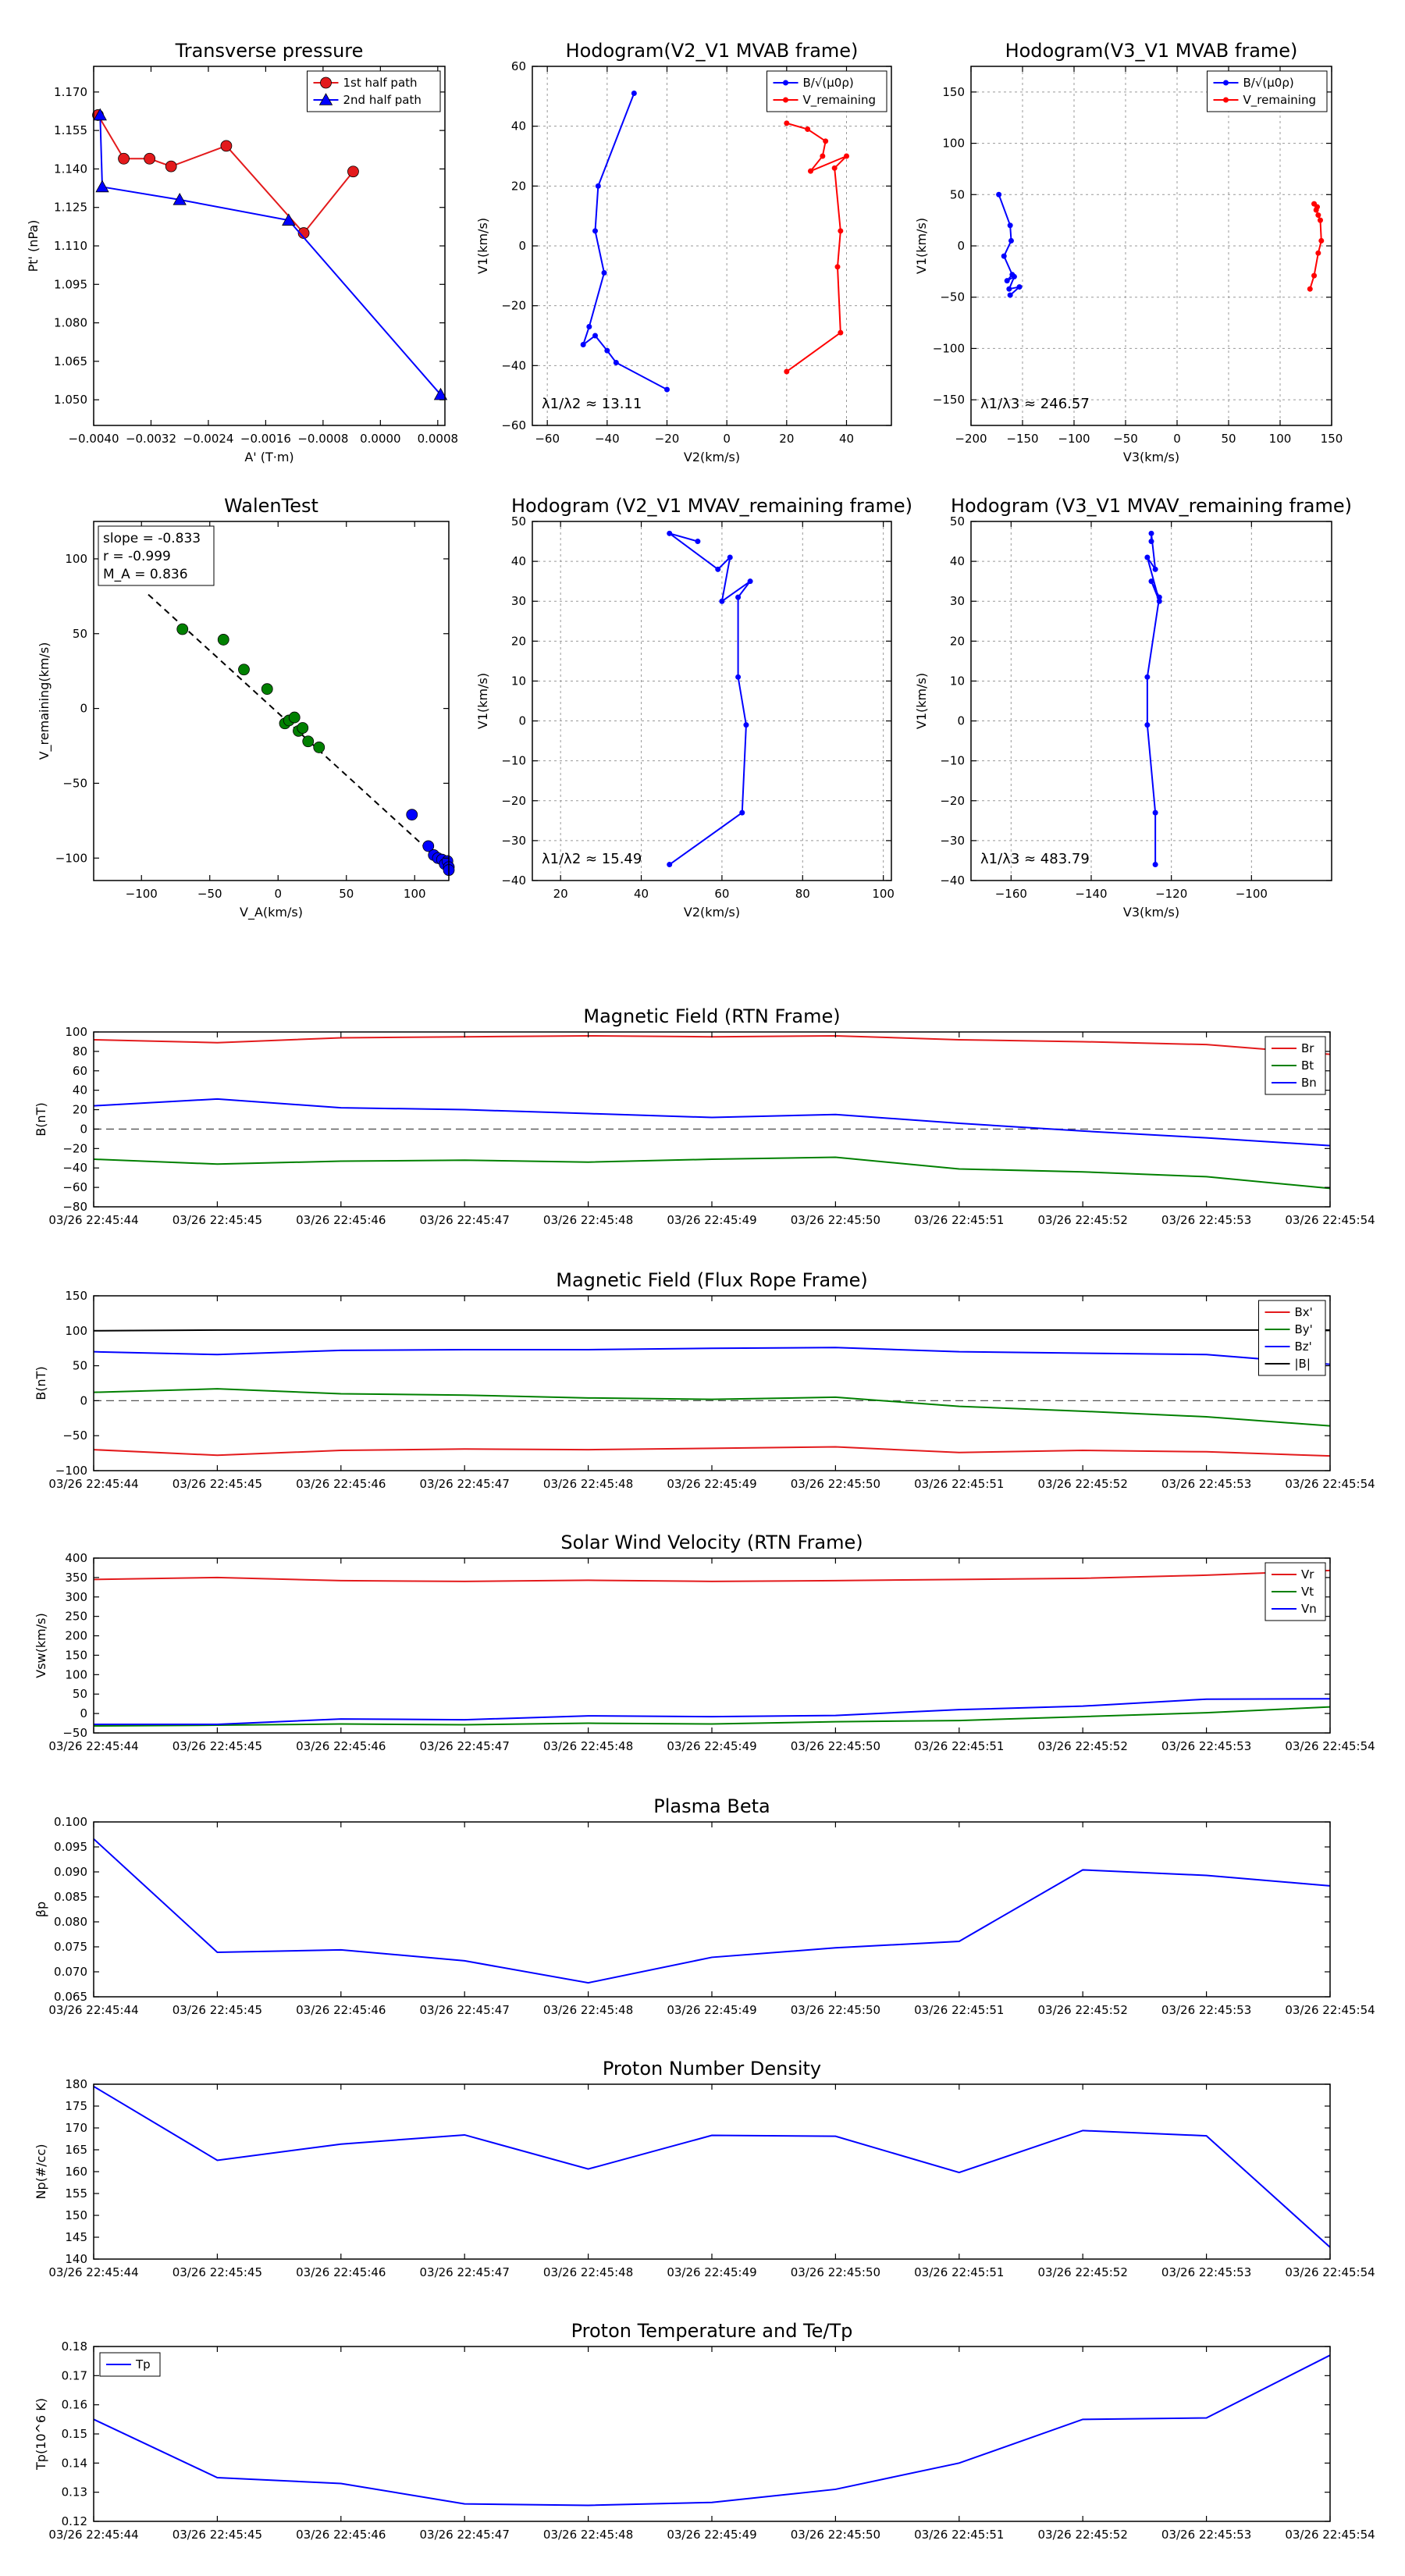 Image resolution: width=1405 pixels, height=2576 pixels. I want to click on y-tick-label: 0.15, so click(74, 2434).